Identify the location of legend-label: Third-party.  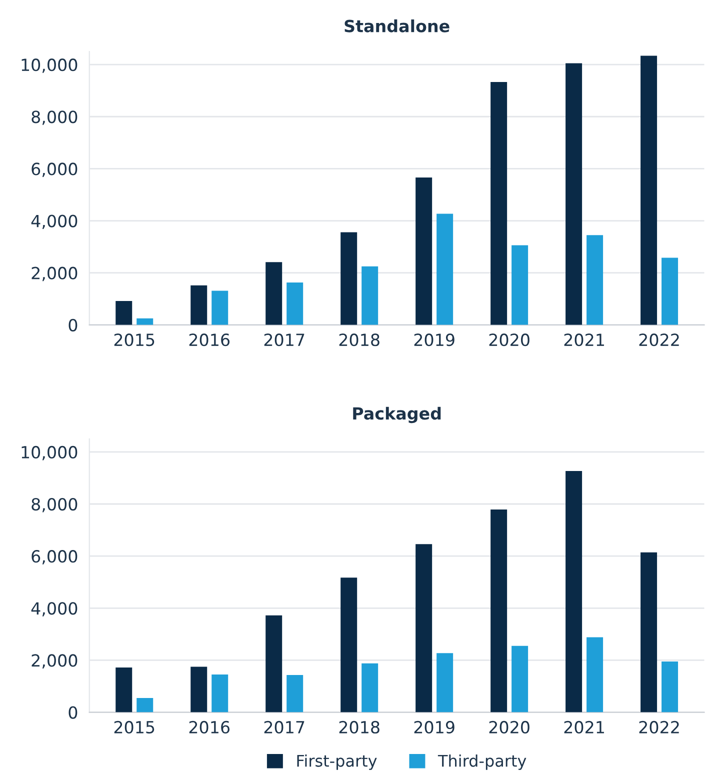
(482, 762).